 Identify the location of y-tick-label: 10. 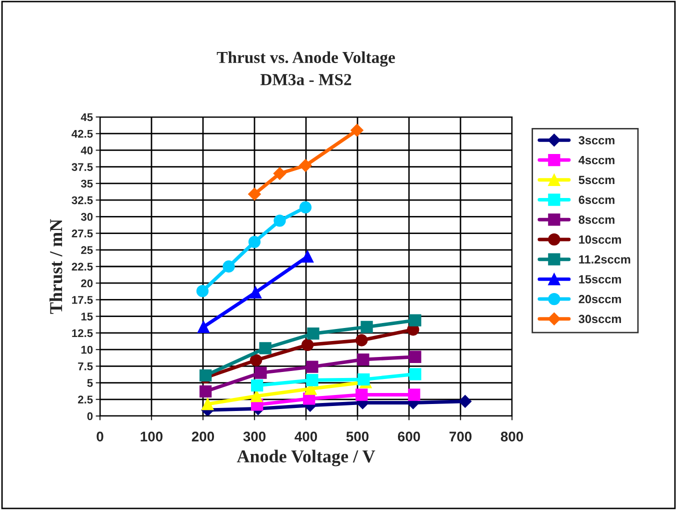
(87, 350).